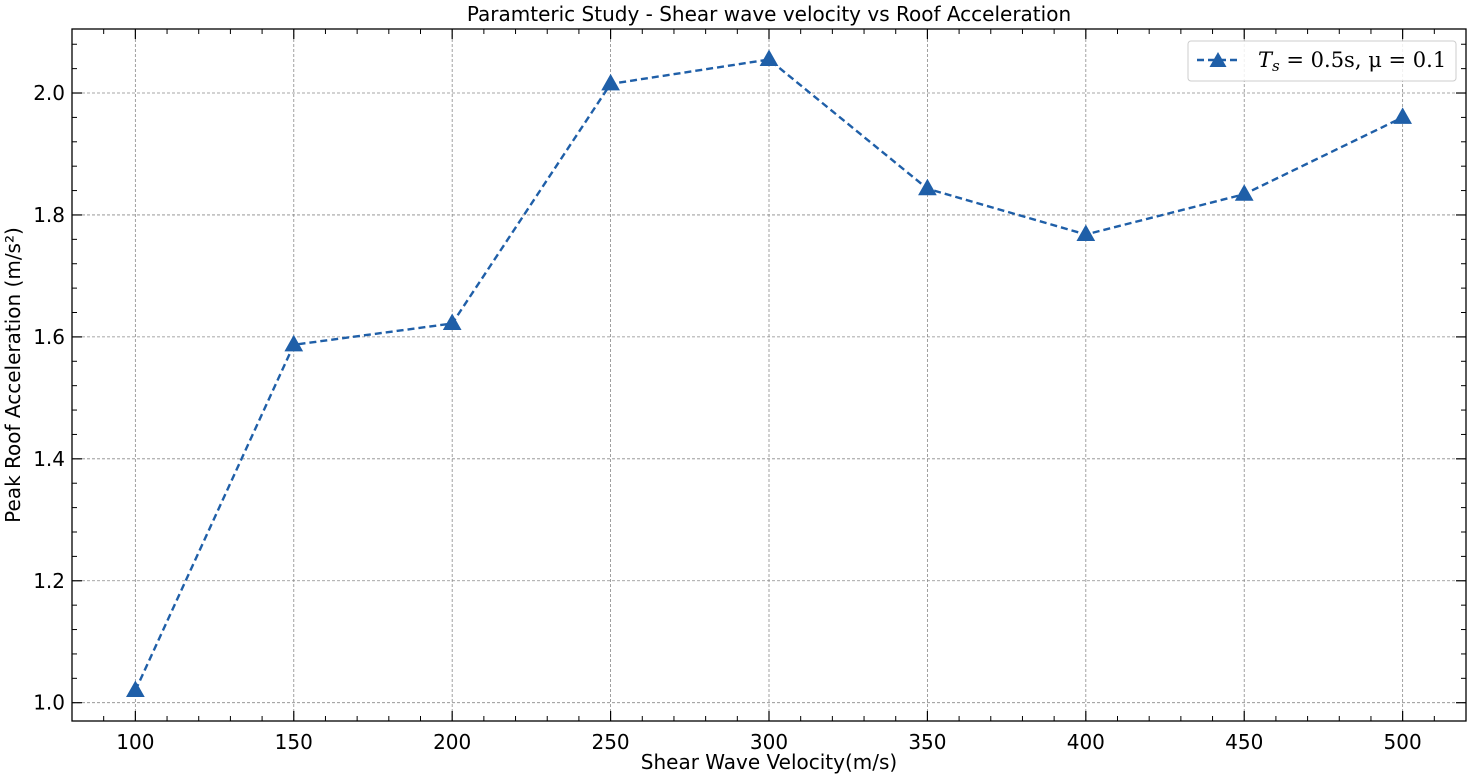 This screenshot has width=1471, height=777. What do you see at coordinates (452, 742) in the screenshot?
I see `x-tick-label: 200` at bounding box center [452, 742].